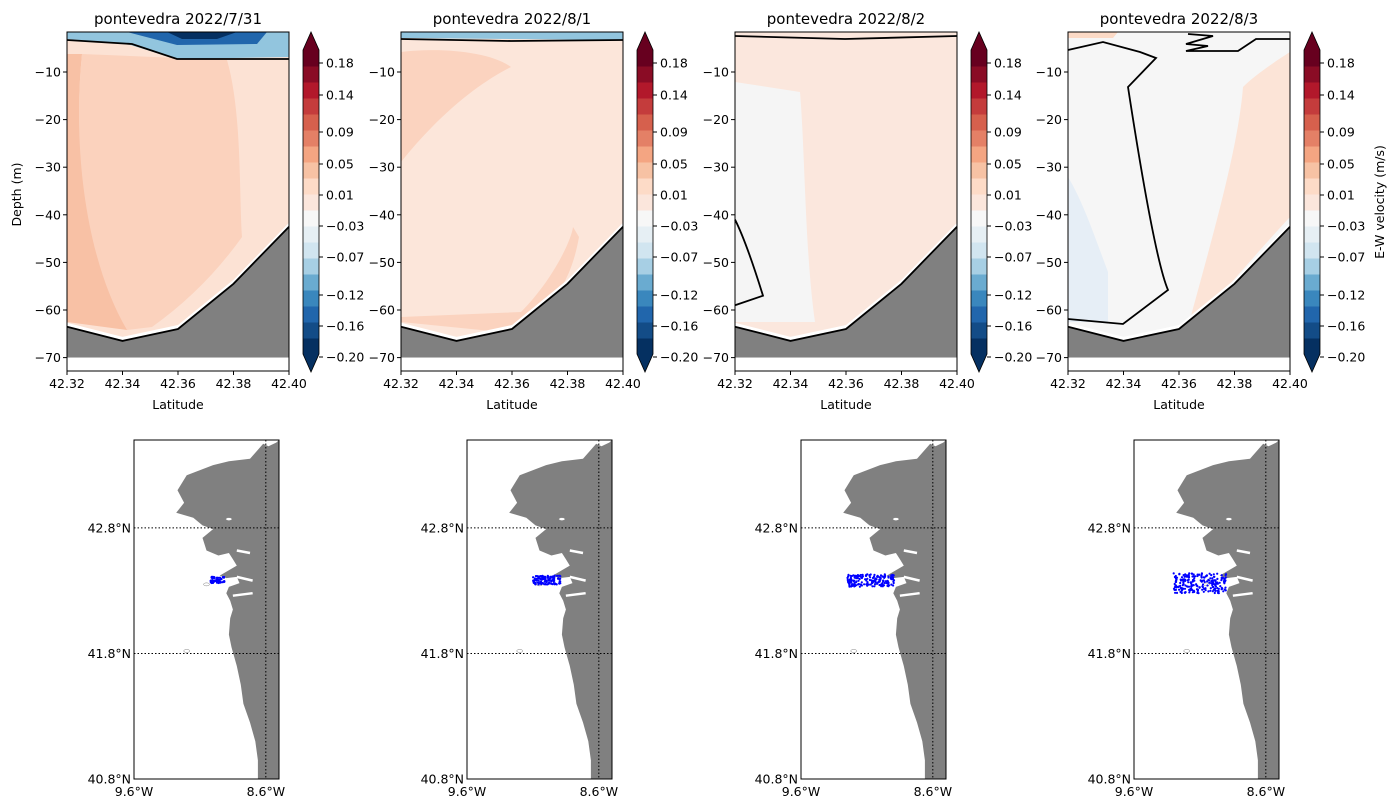 This screenshot has height=803, width=1392. What do you see at coordinates (979, 41) in the screenshot?
I see `colorbar-extend-max` at bounding box center [979, 41].